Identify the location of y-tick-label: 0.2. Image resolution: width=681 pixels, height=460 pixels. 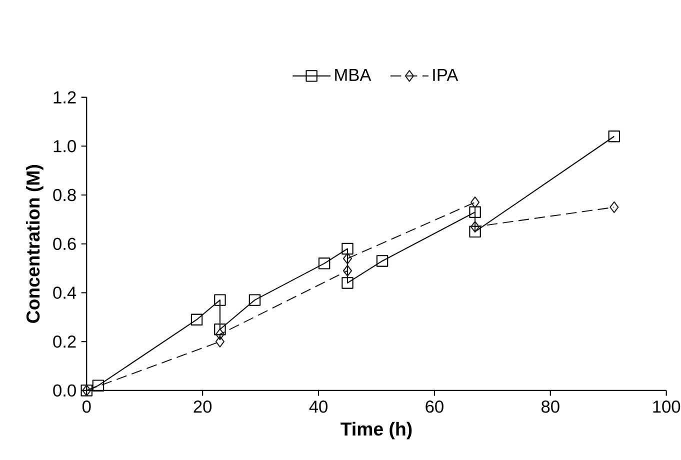
(64, 342).